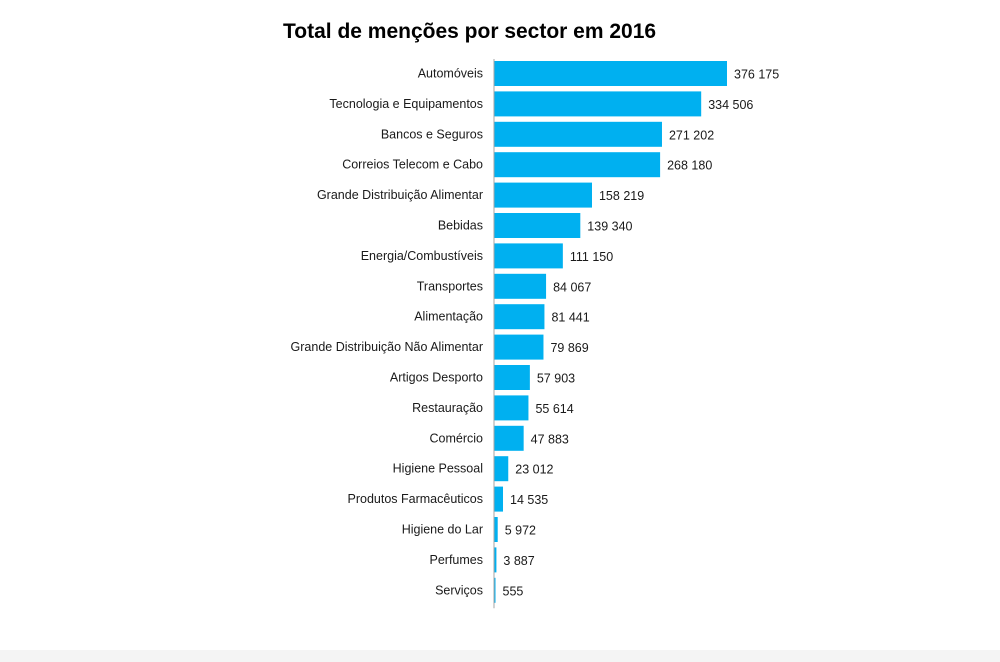 This screenshot has width=1000, height=662. Describe the element at coordinates (457, 560) in the screenshot. I see `category-label: Perfumes` at that location.